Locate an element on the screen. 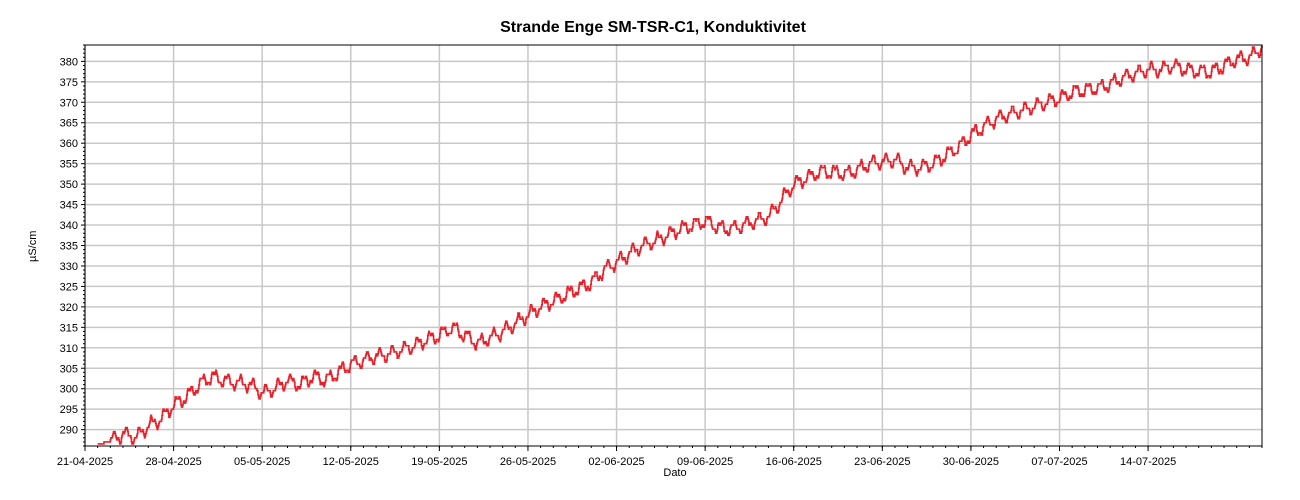 This screenshot has width=1300, height=500. x-tick-label: 05-05-2025 is located at coordinates (262, 462).